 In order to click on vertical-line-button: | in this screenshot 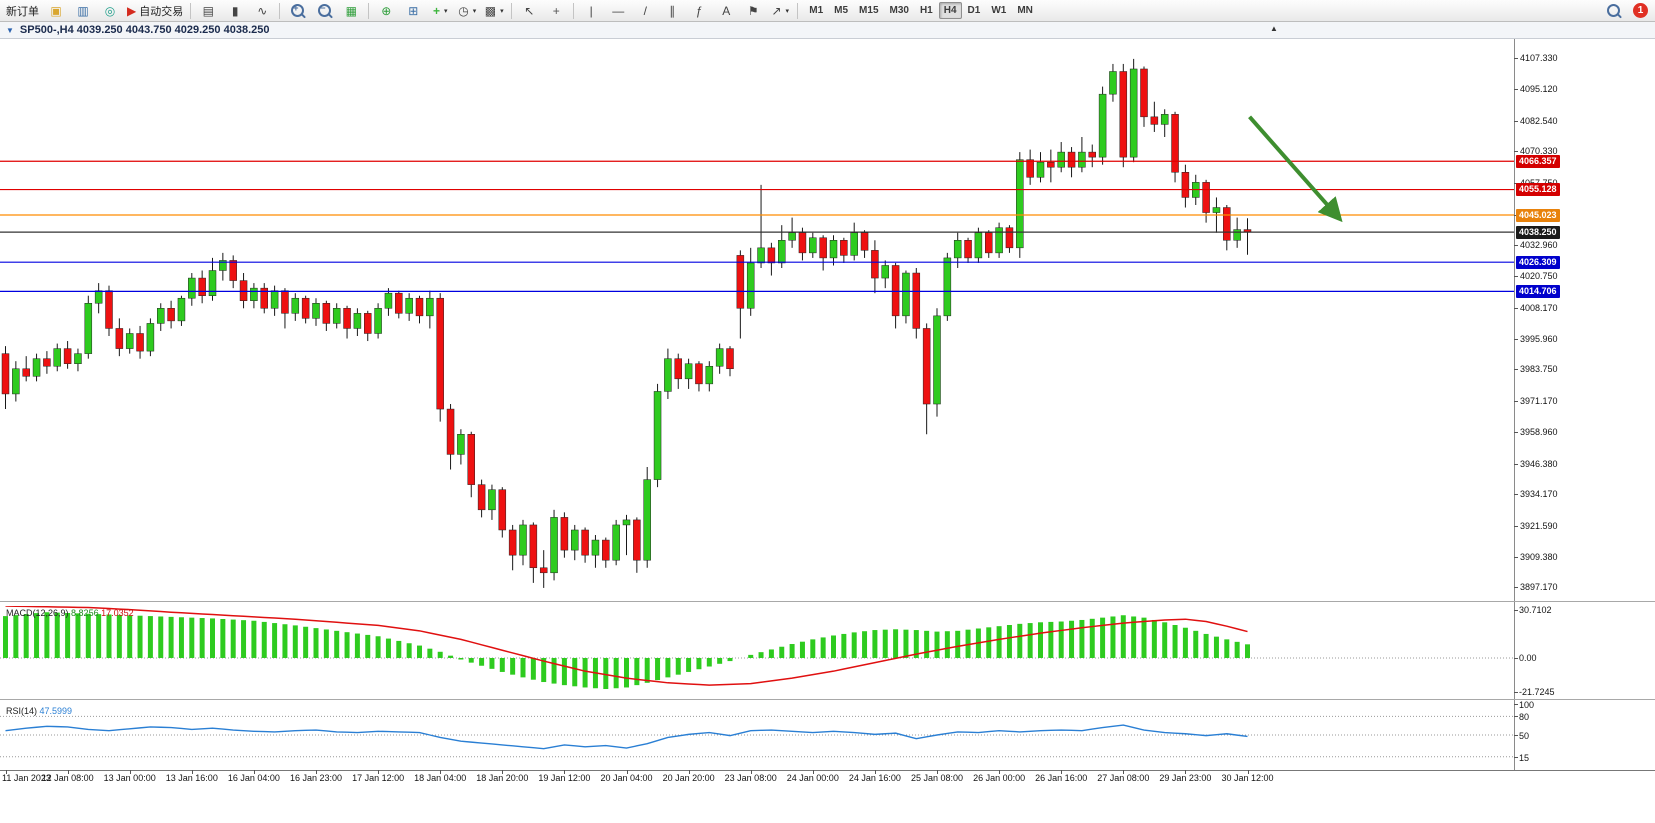, I will do `click(591, 10)`.